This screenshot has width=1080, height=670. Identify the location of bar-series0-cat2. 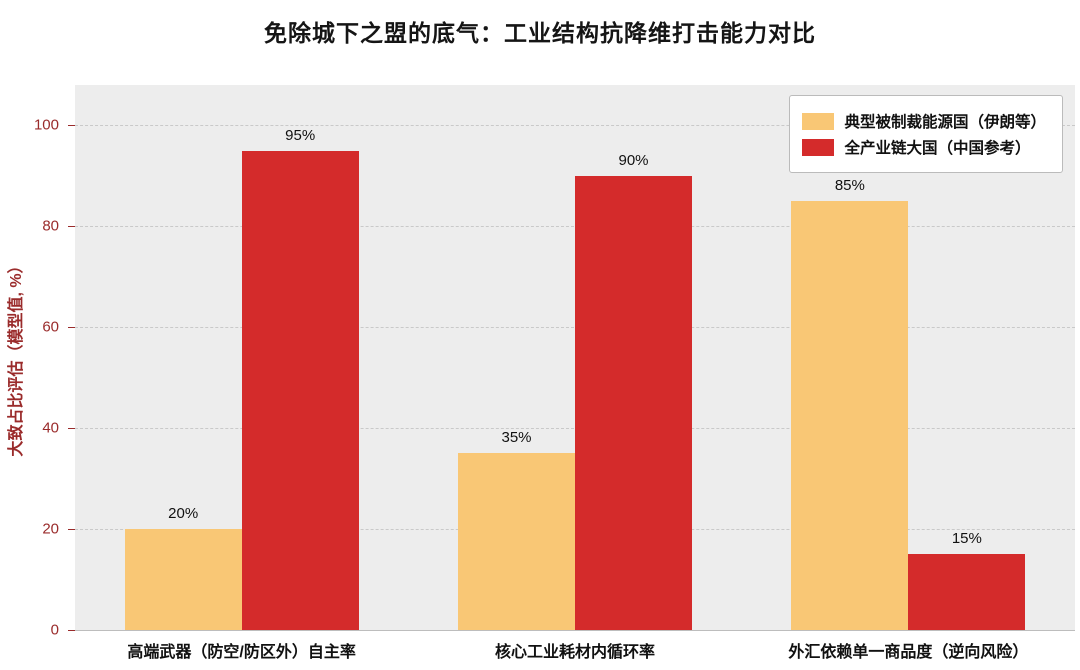
(850, 415).